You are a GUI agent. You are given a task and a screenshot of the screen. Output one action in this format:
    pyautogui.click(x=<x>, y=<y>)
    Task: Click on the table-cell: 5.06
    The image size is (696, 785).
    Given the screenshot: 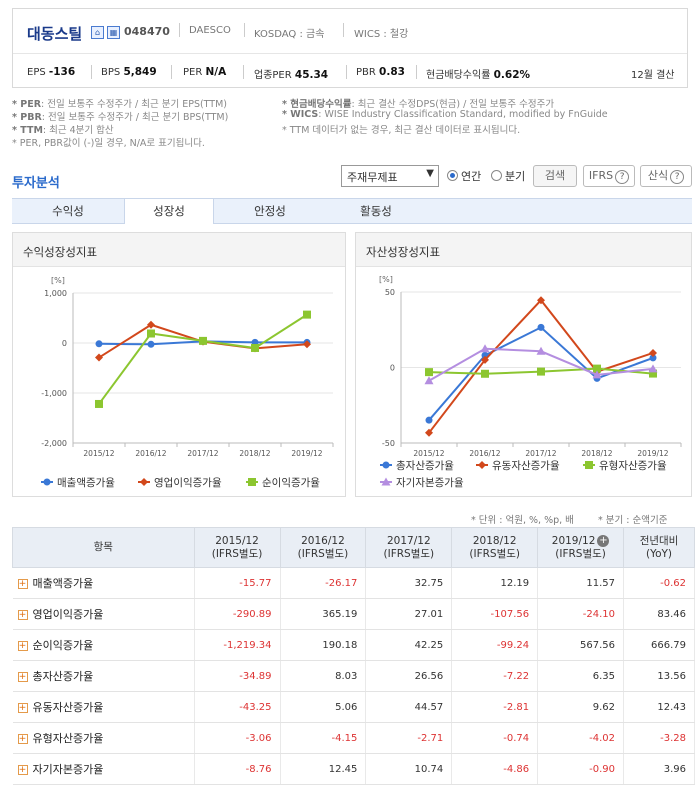 What is the action you would take?
    pyautogui.click(x=323, y=707)
    